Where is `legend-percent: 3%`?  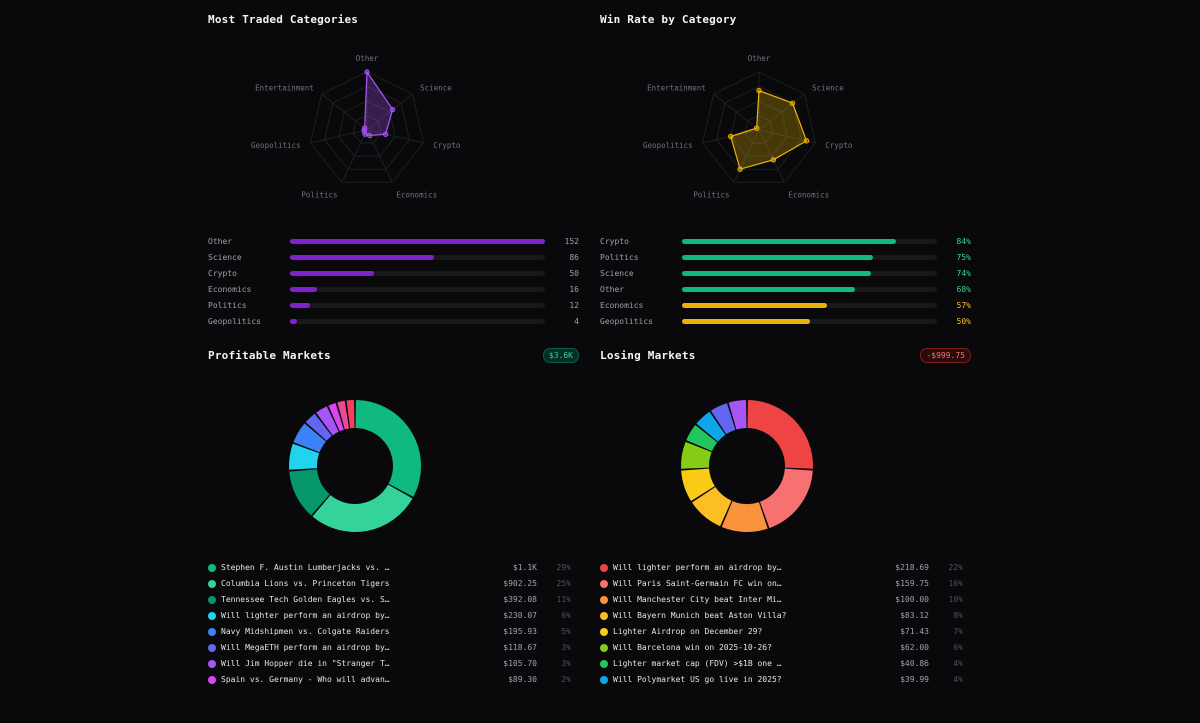
legend-percent: 3% is located at coordinates (566, 647).